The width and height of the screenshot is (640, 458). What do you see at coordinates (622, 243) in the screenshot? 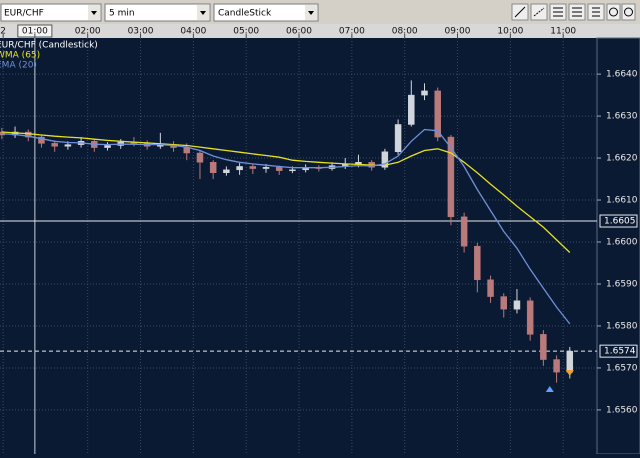
I see `y-tick-label: 1.6600` at bounding box center [622, 243].